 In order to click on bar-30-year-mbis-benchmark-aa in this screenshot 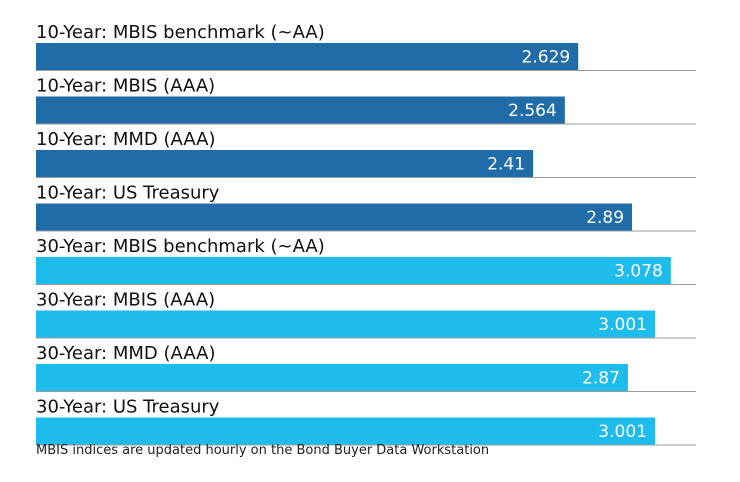, I will do `click(353, 270)`.